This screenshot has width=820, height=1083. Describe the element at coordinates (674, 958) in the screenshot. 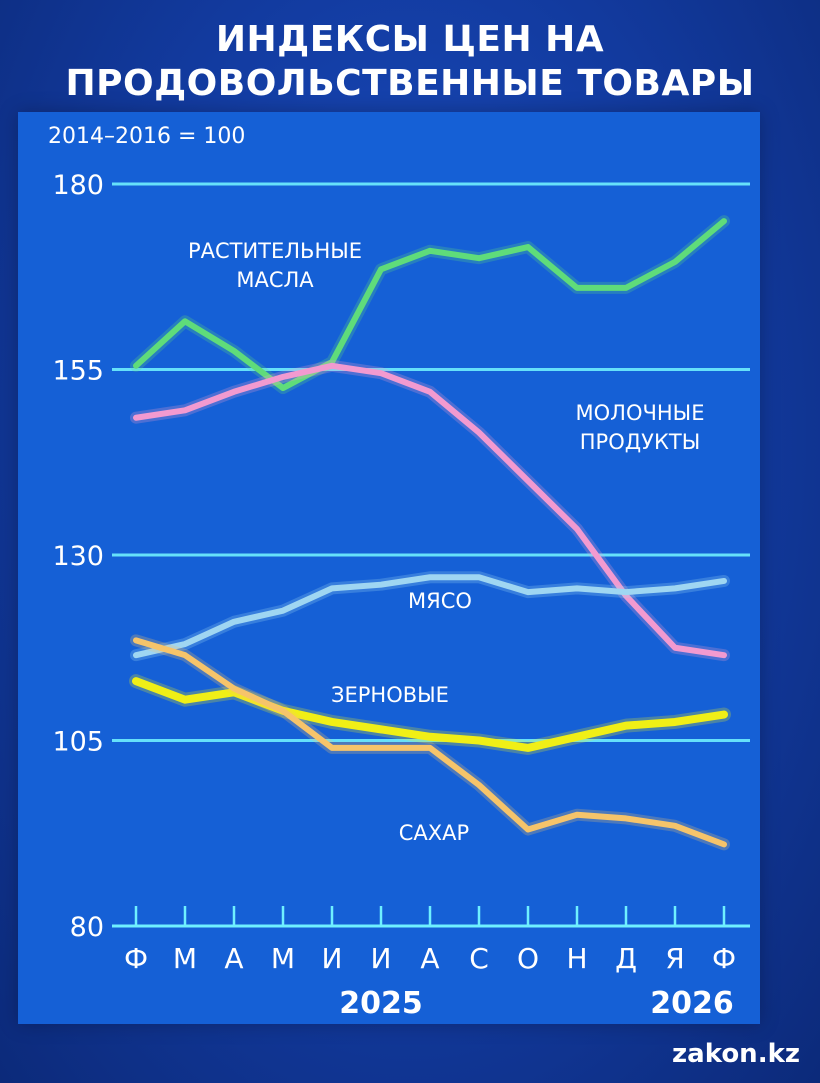

I see `x-tick-label: Я` at that location.